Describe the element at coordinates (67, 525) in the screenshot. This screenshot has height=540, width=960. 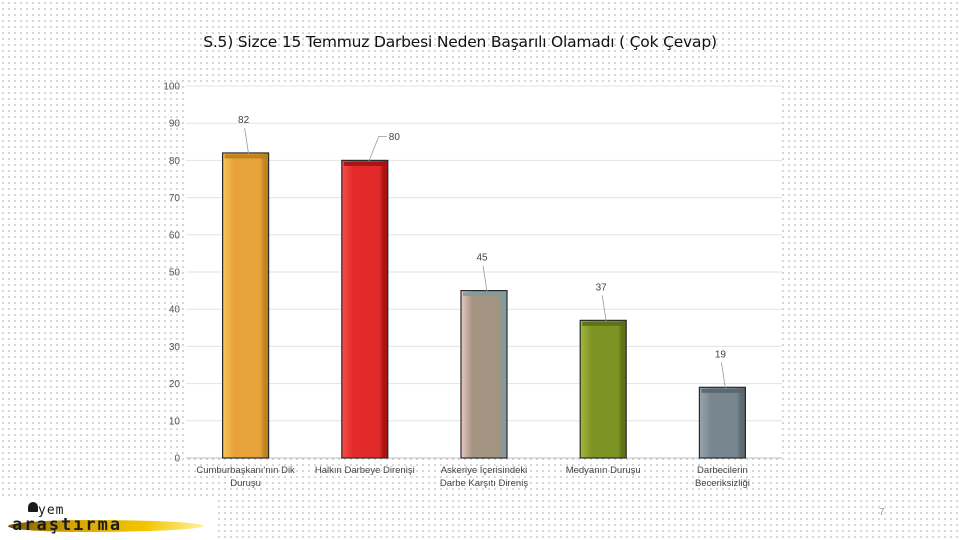
I see `logo-text-bottom: araştırma` at that location.